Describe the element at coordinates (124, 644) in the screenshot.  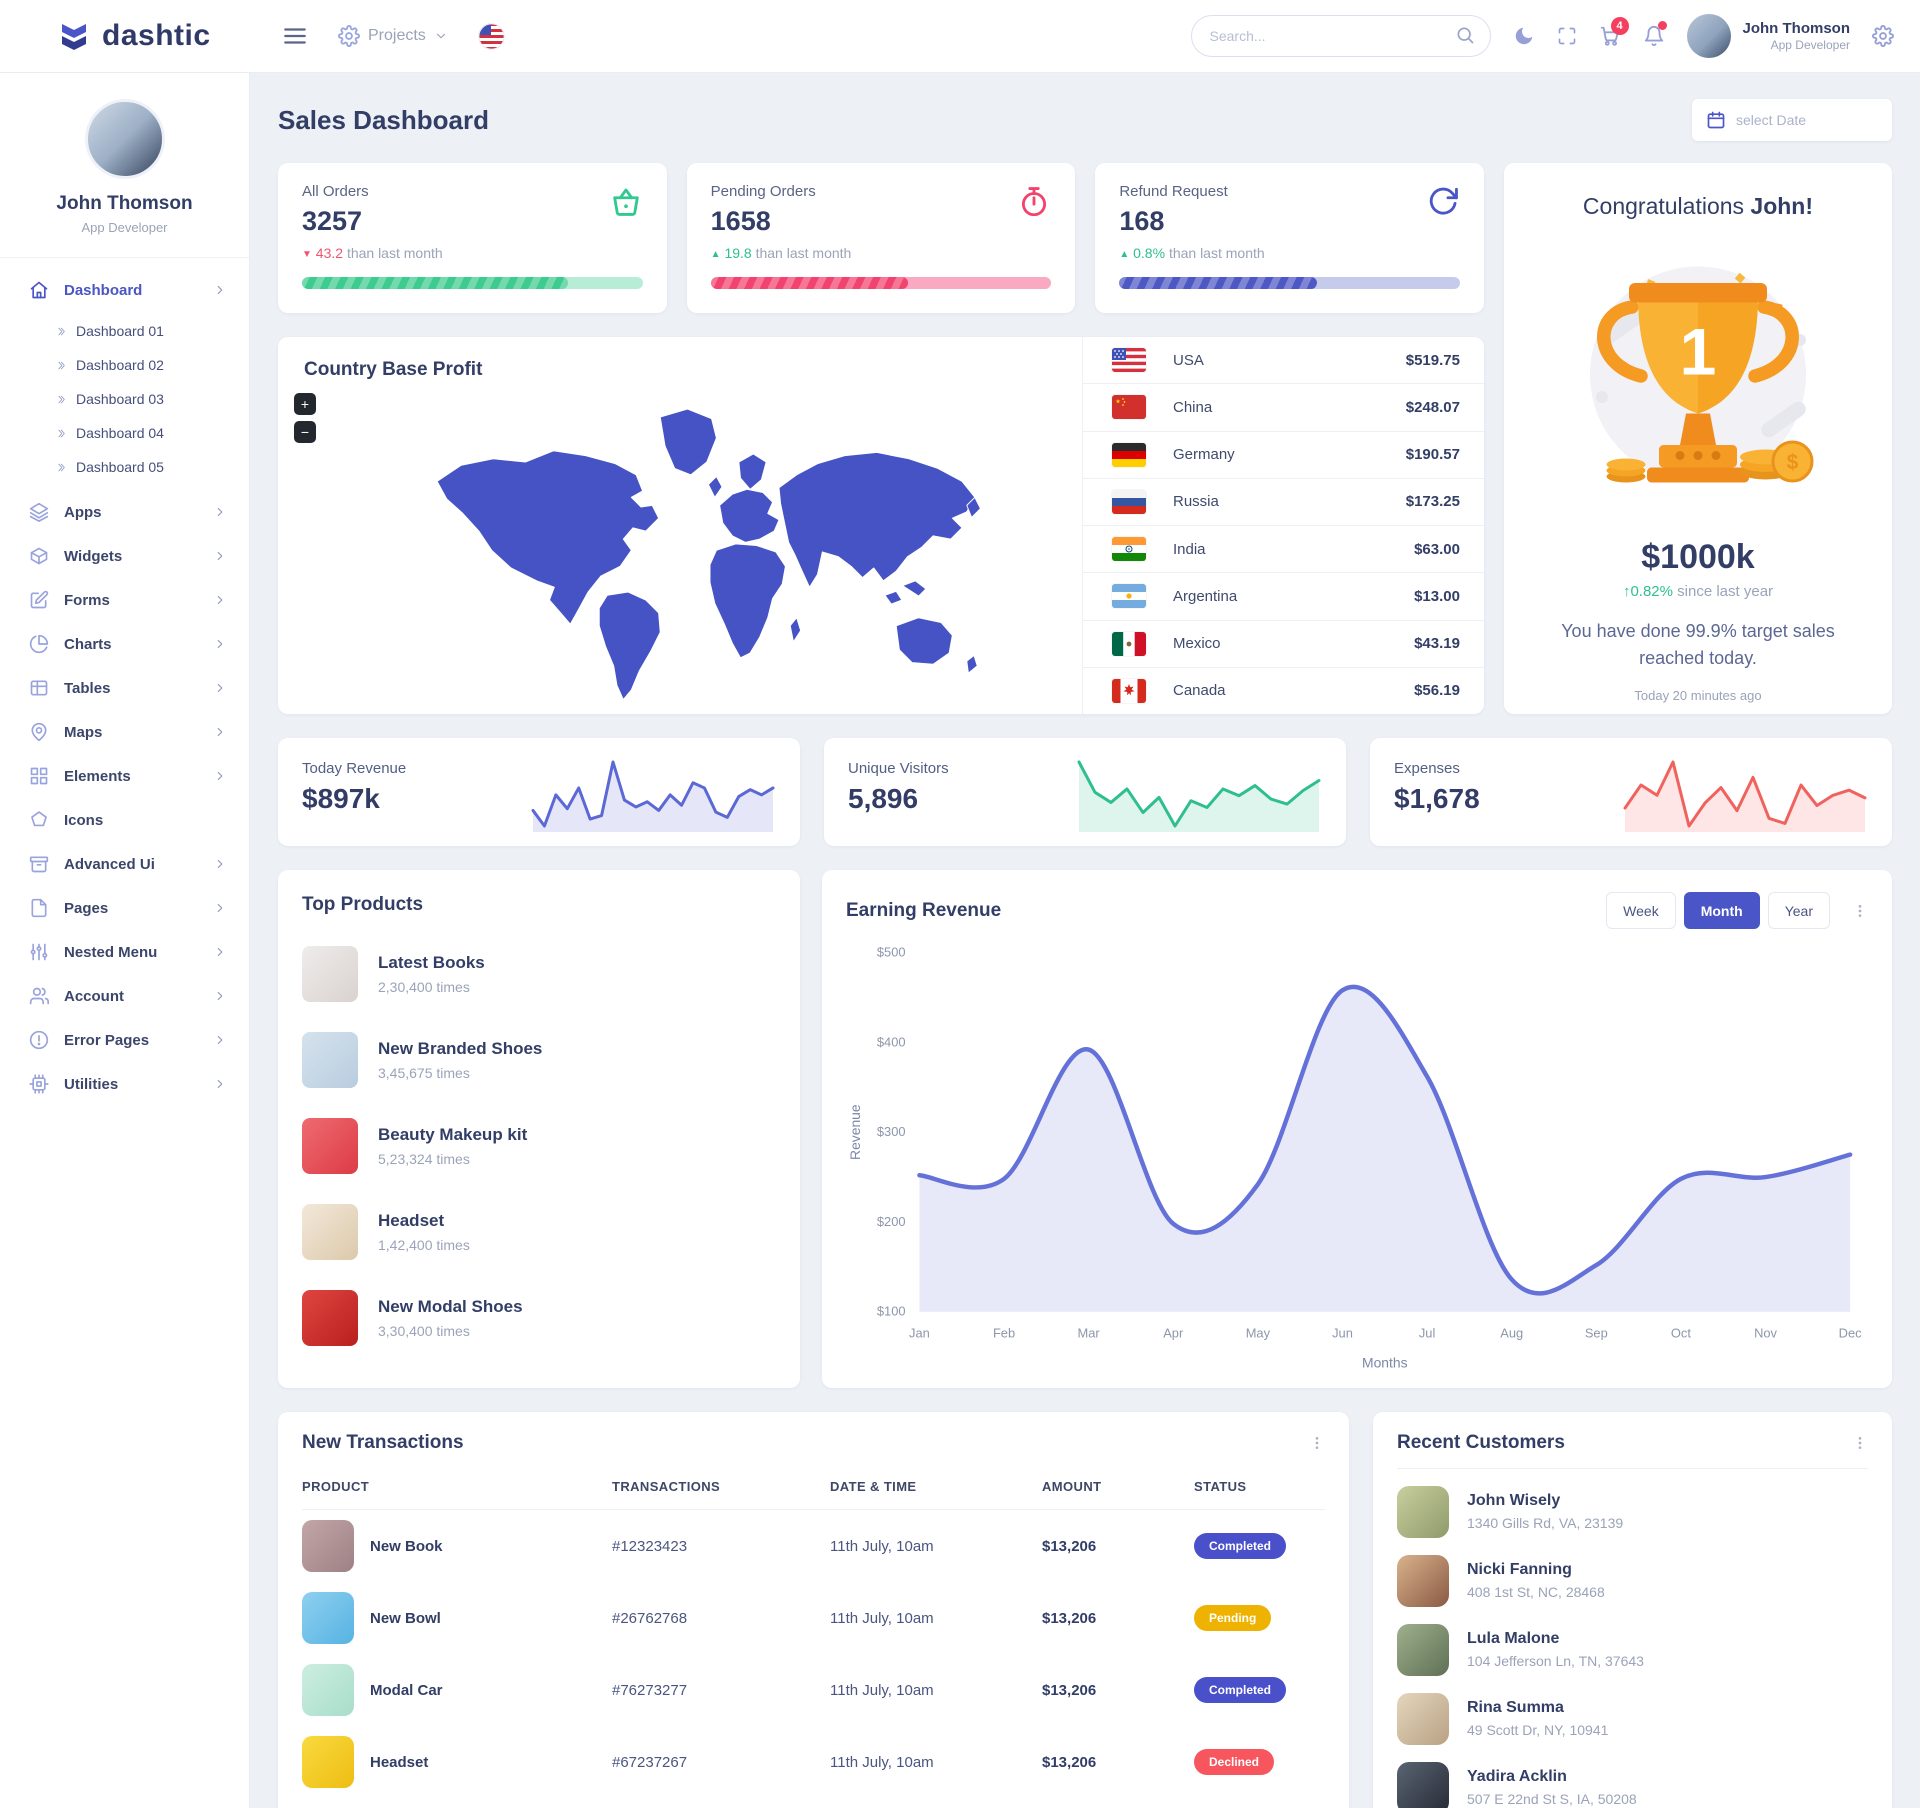
I see `sidebar-item: Charts` at that location.